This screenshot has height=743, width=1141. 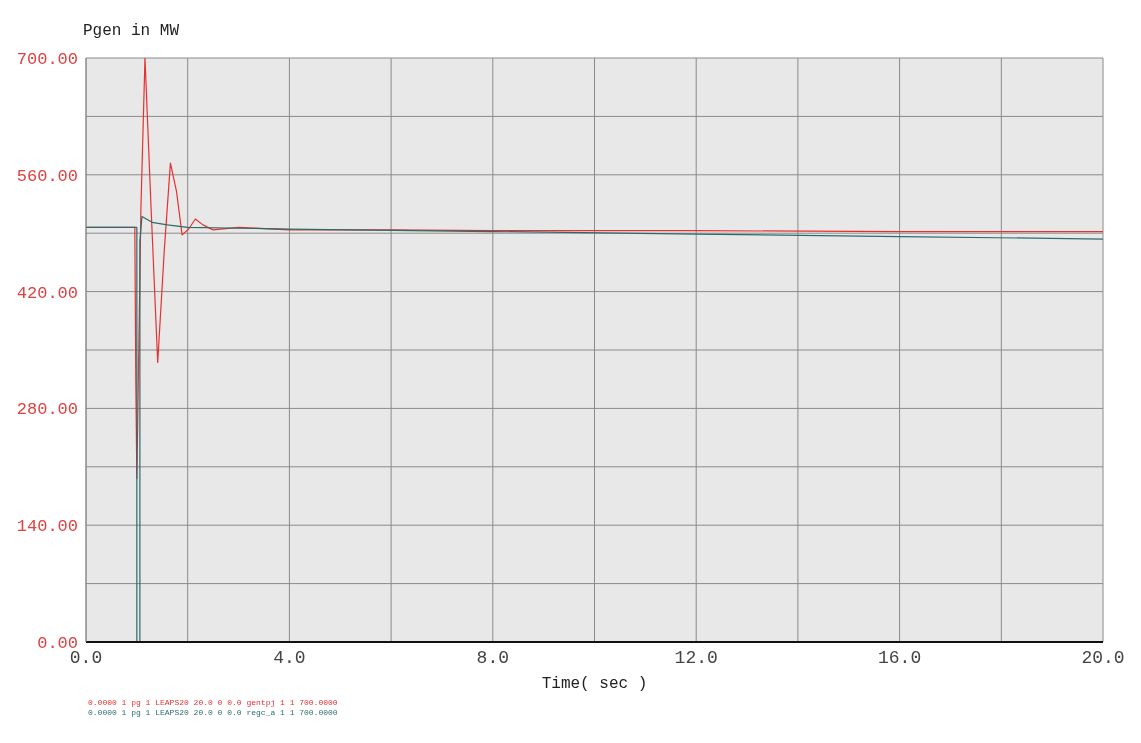 What do you see at coordinates (47, 410) in the screenshot?
I see `y-tick-label: 280.00` at bounding box center [47, 410].